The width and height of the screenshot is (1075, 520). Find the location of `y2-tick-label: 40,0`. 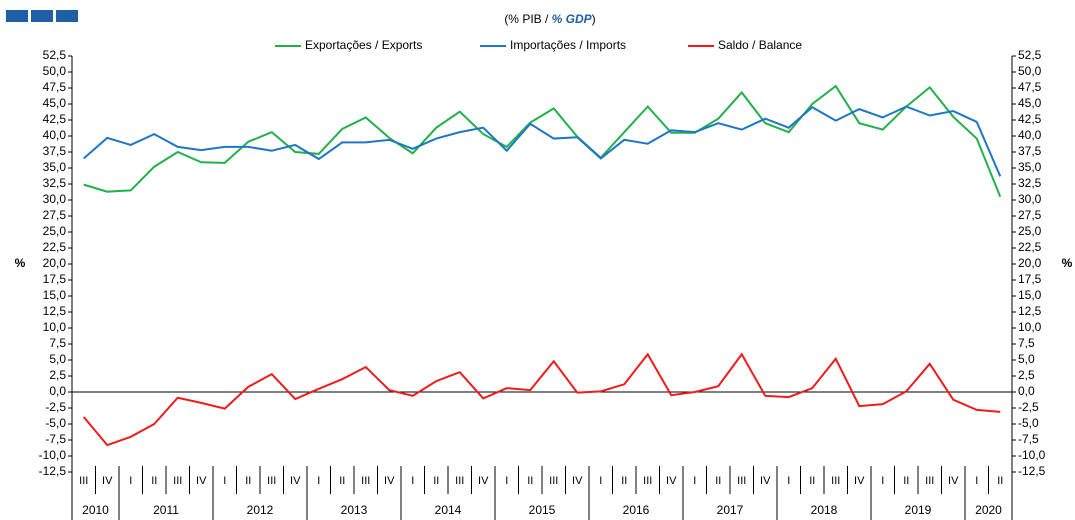

y2-tick-label: 40,0 is located at coordinates (1030, 135).